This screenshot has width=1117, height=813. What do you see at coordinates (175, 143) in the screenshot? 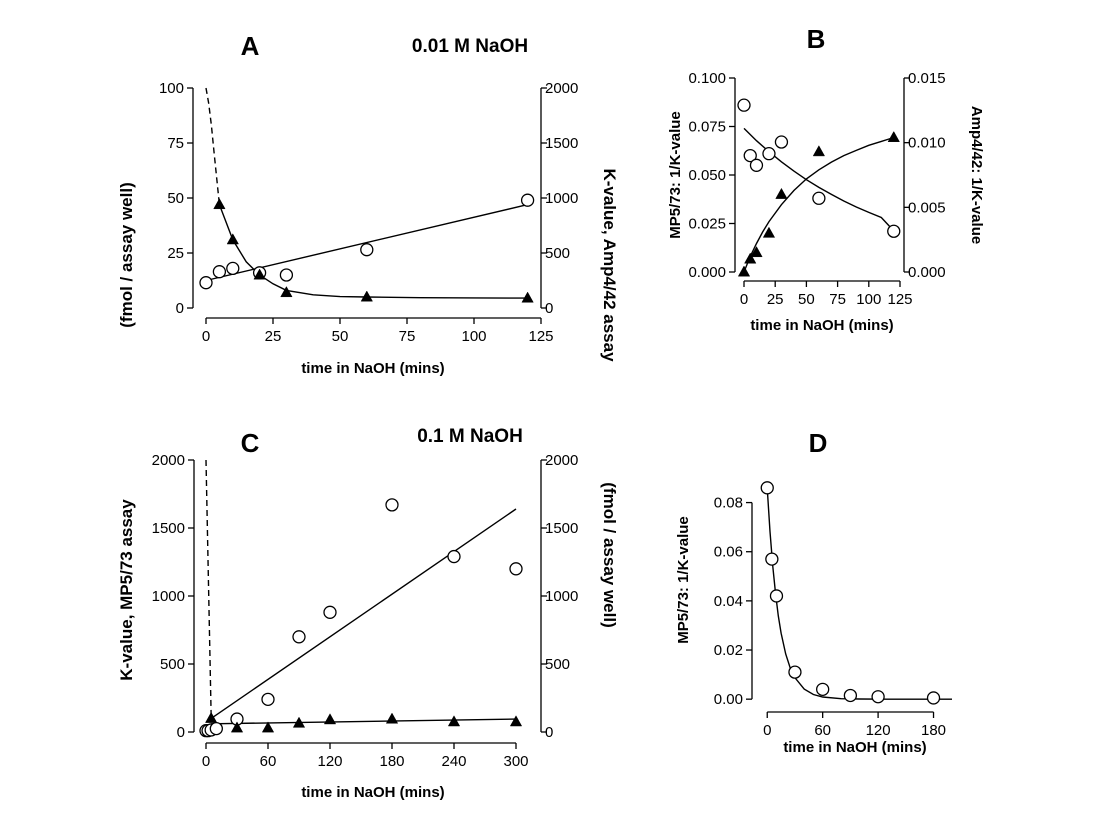
I see `left-y-tick-label: 75` at bounding box center [175, 143].